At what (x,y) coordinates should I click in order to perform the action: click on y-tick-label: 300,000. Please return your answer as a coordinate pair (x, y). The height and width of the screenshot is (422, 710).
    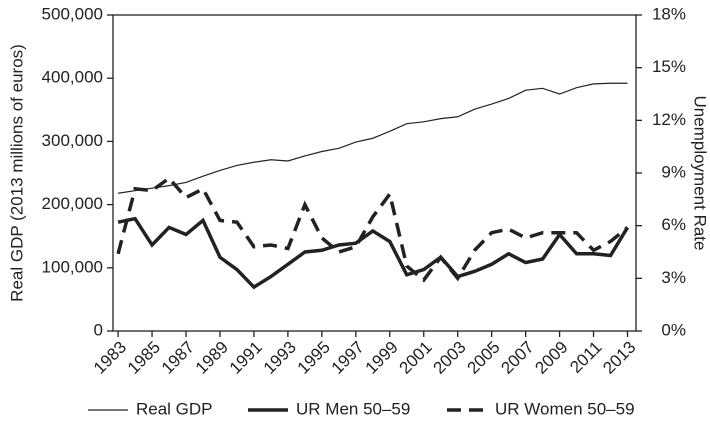
    Looking at the image, I should click on (72, 140).